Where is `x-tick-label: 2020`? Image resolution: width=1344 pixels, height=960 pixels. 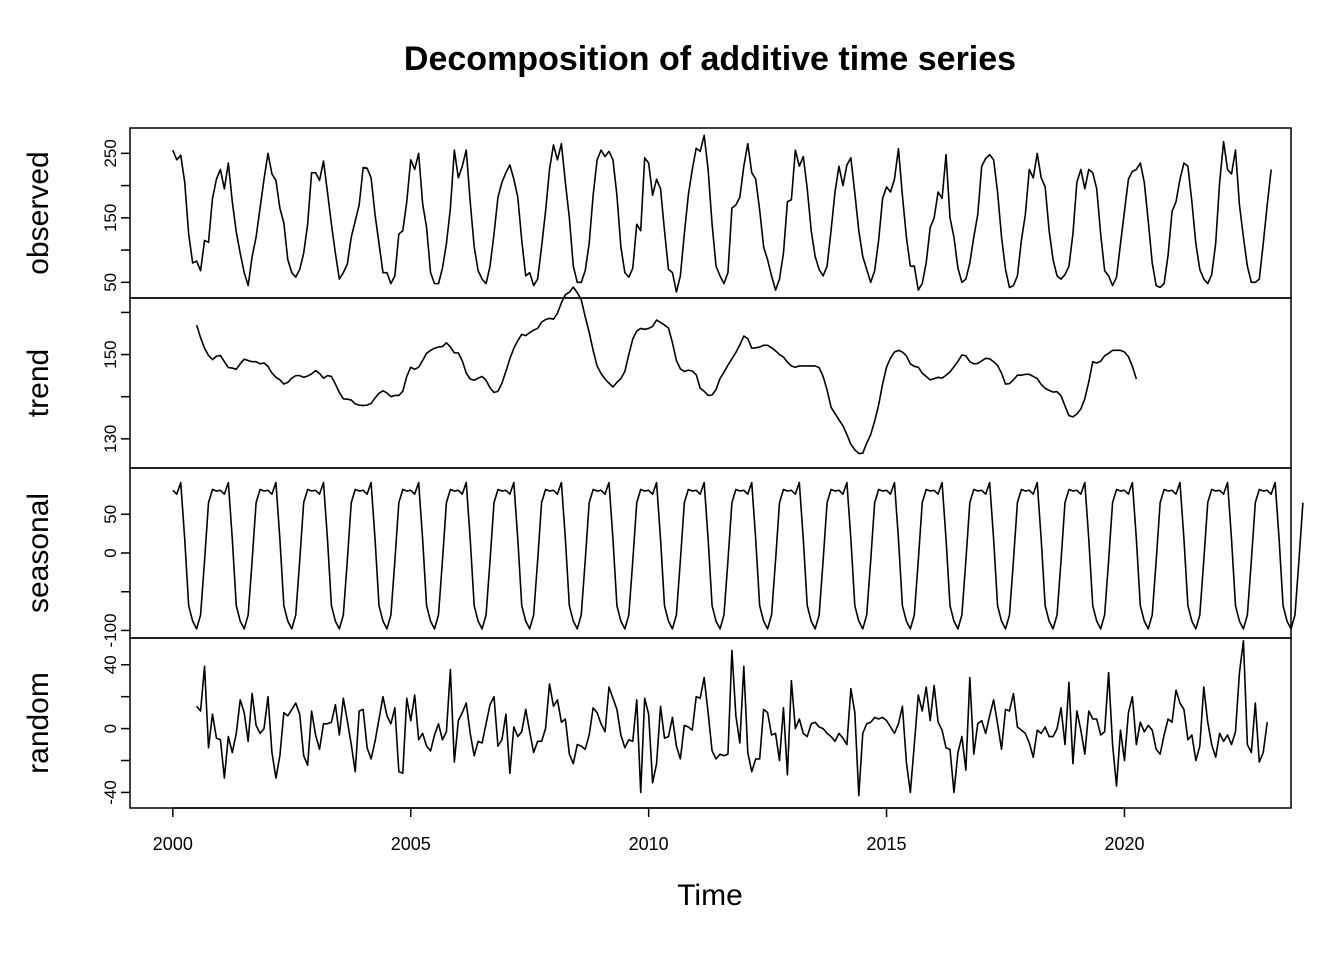 x-tick-label: 2020 is located at coordinates (1124, 844).